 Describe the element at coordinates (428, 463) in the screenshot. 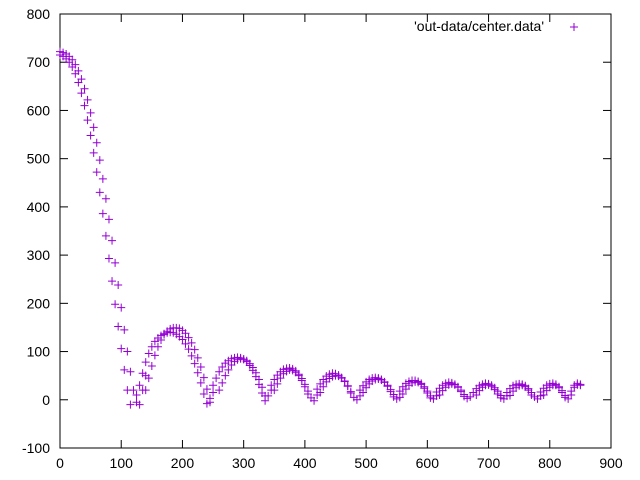

I see `x-tick-label: 600` at that location.